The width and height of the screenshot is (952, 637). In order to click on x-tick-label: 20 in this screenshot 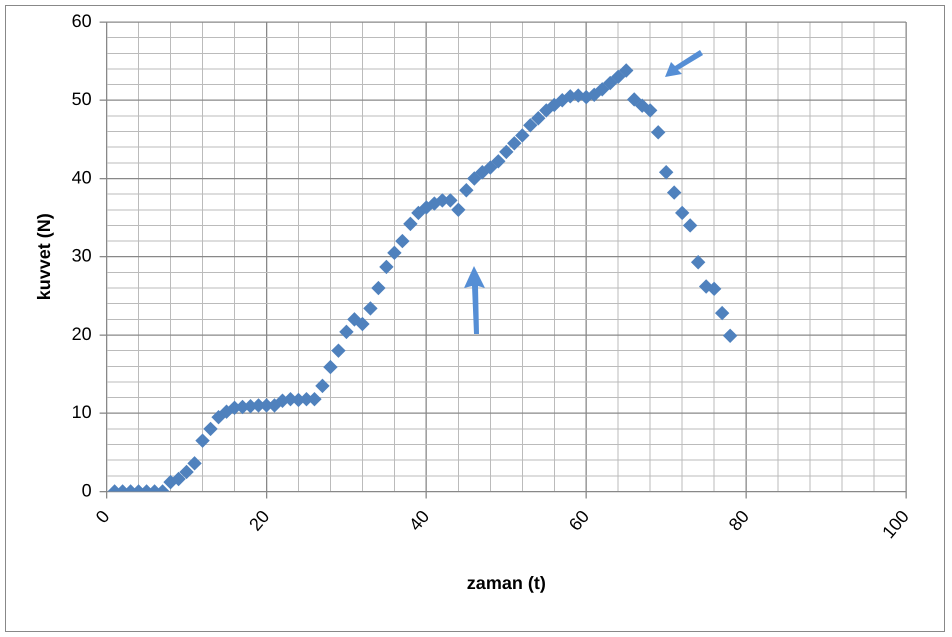, I will do `click(259, 520)`.